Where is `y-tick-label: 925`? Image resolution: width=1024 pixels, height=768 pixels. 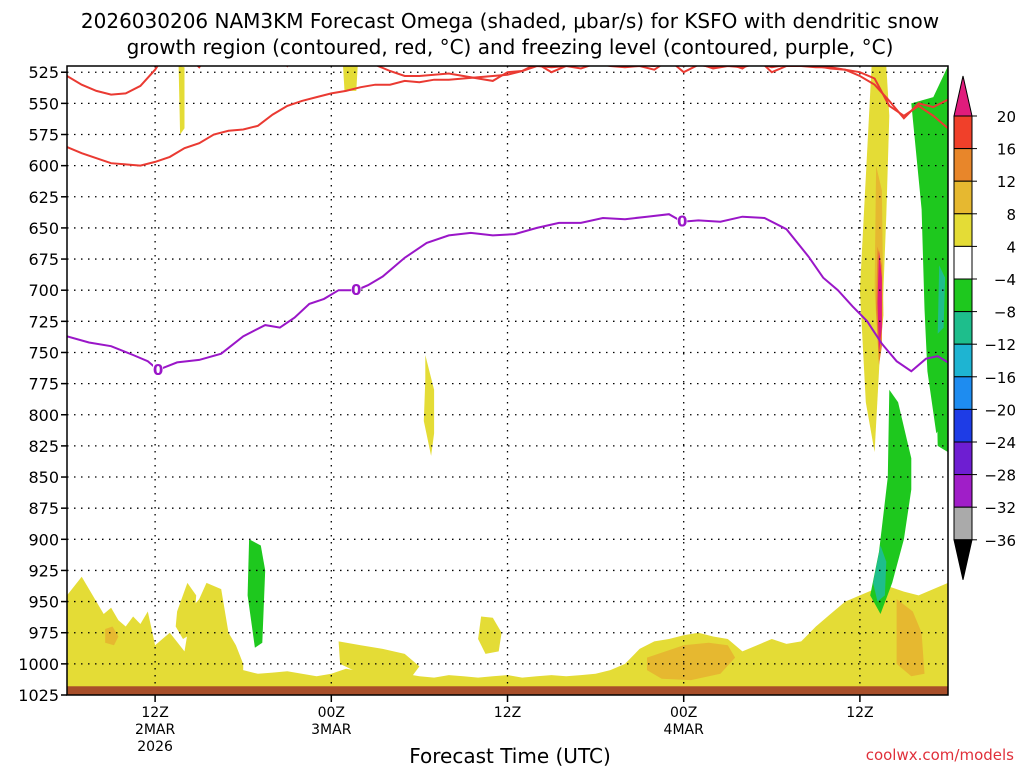
y-tick-label: 925 is located at coordinates (43, 570).